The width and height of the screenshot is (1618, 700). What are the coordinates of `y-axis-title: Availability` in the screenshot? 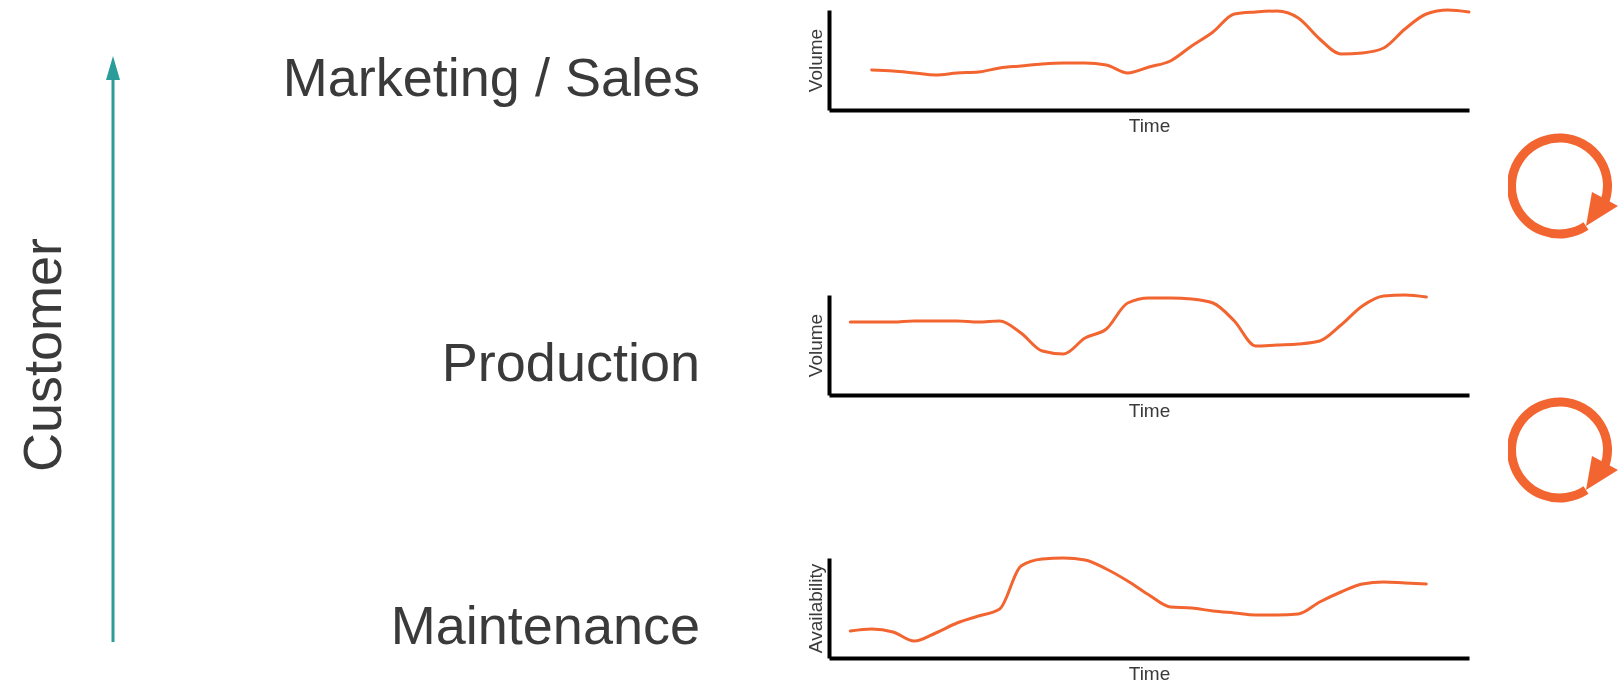 It's located at (815, 608).